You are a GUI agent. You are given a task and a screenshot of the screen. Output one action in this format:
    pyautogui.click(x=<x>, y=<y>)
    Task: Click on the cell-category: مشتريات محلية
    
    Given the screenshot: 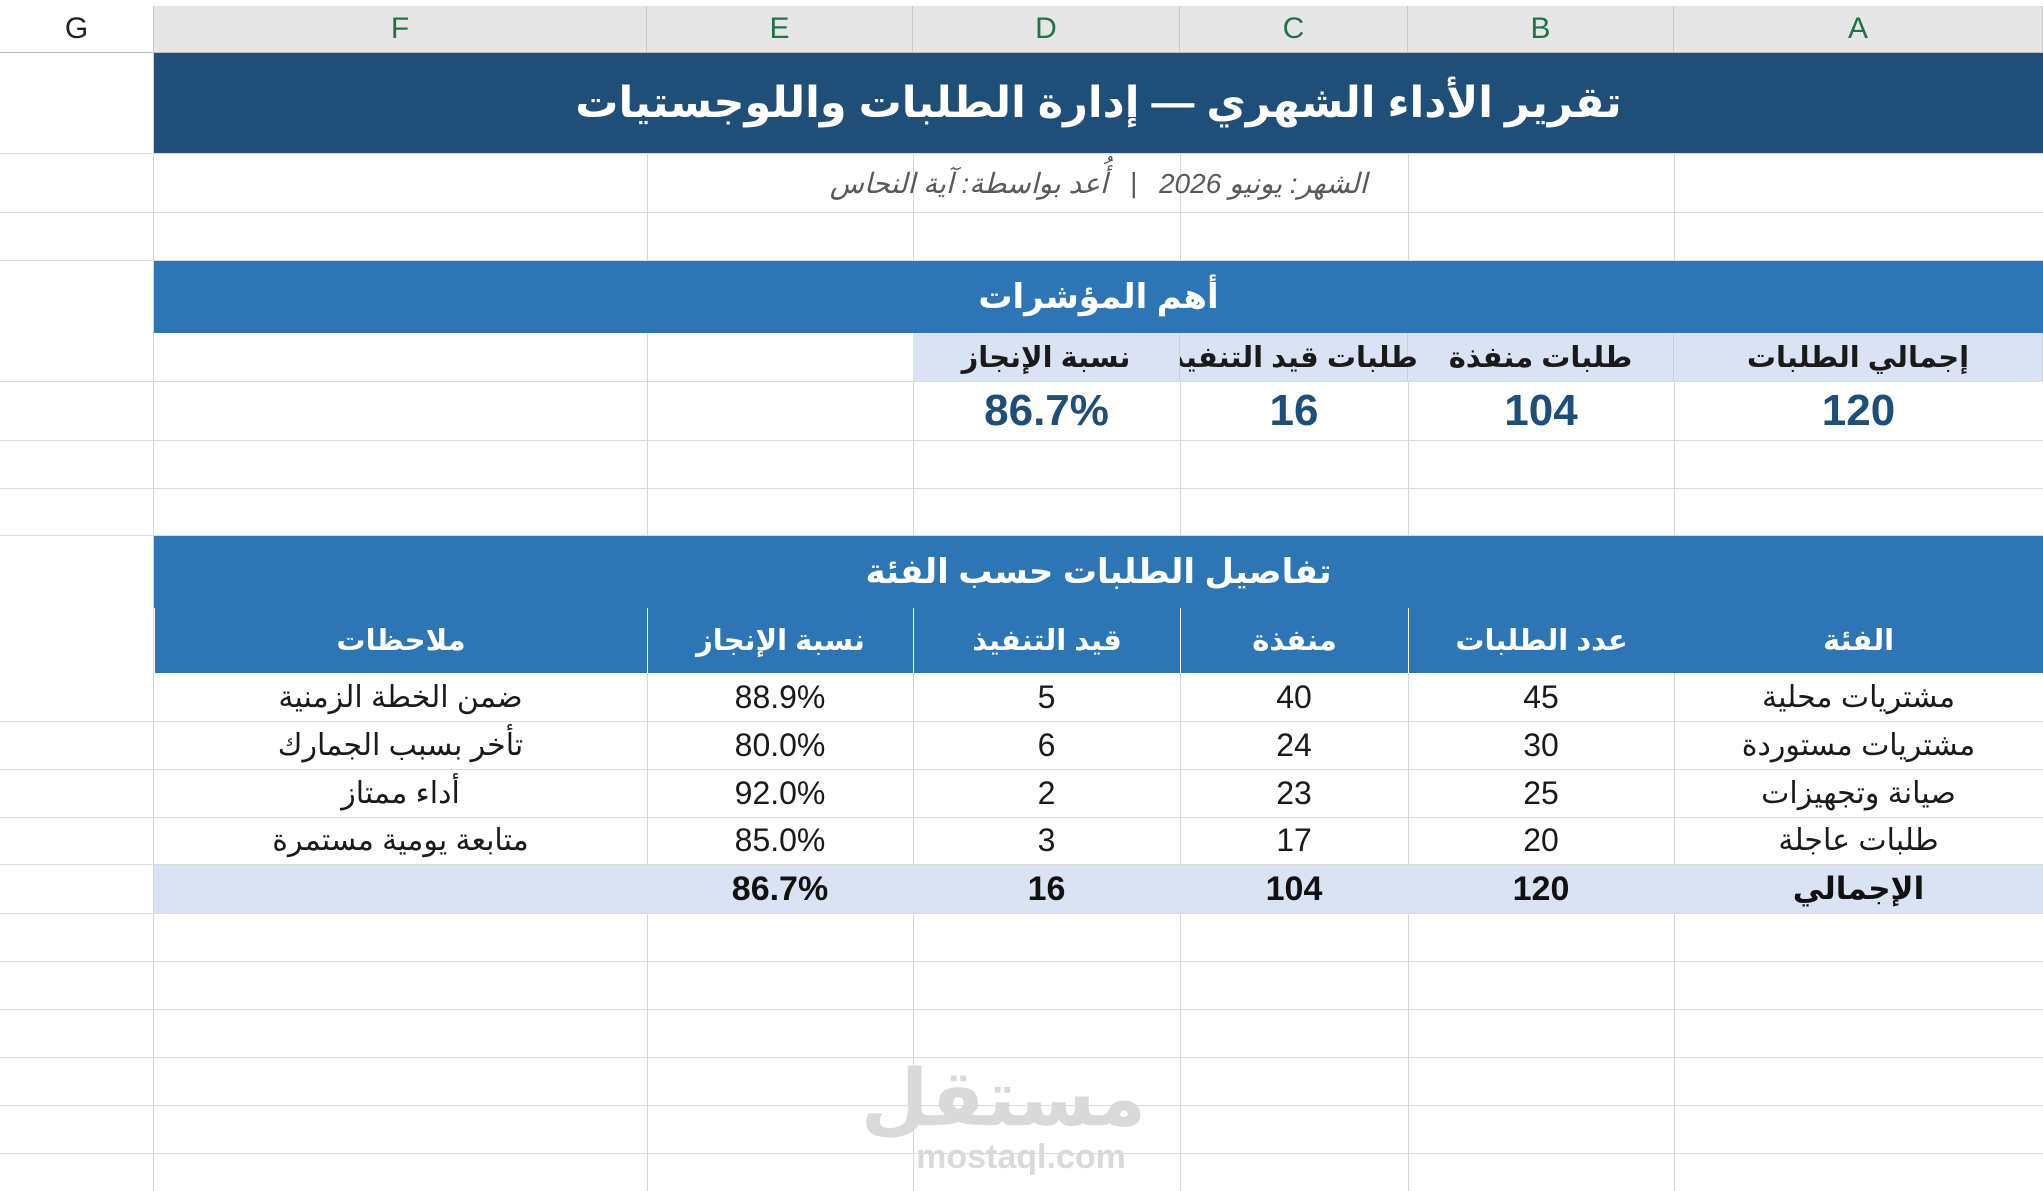 What is the action you would take?
    pyautogui.click(x=1859, y=697)
    